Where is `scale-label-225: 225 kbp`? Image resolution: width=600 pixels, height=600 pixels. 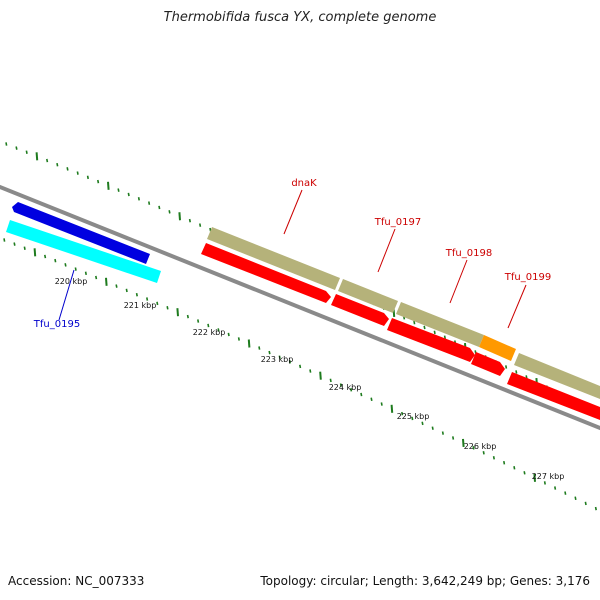
scale-label-225: 225 kbp is located at coordinates (413, 416).